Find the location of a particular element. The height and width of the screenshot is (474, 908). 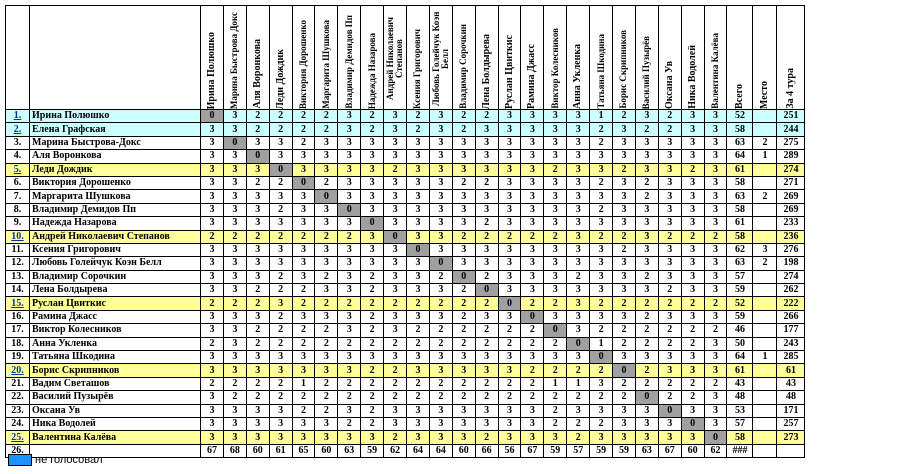

header-blank is located at coordinates (115, 57).